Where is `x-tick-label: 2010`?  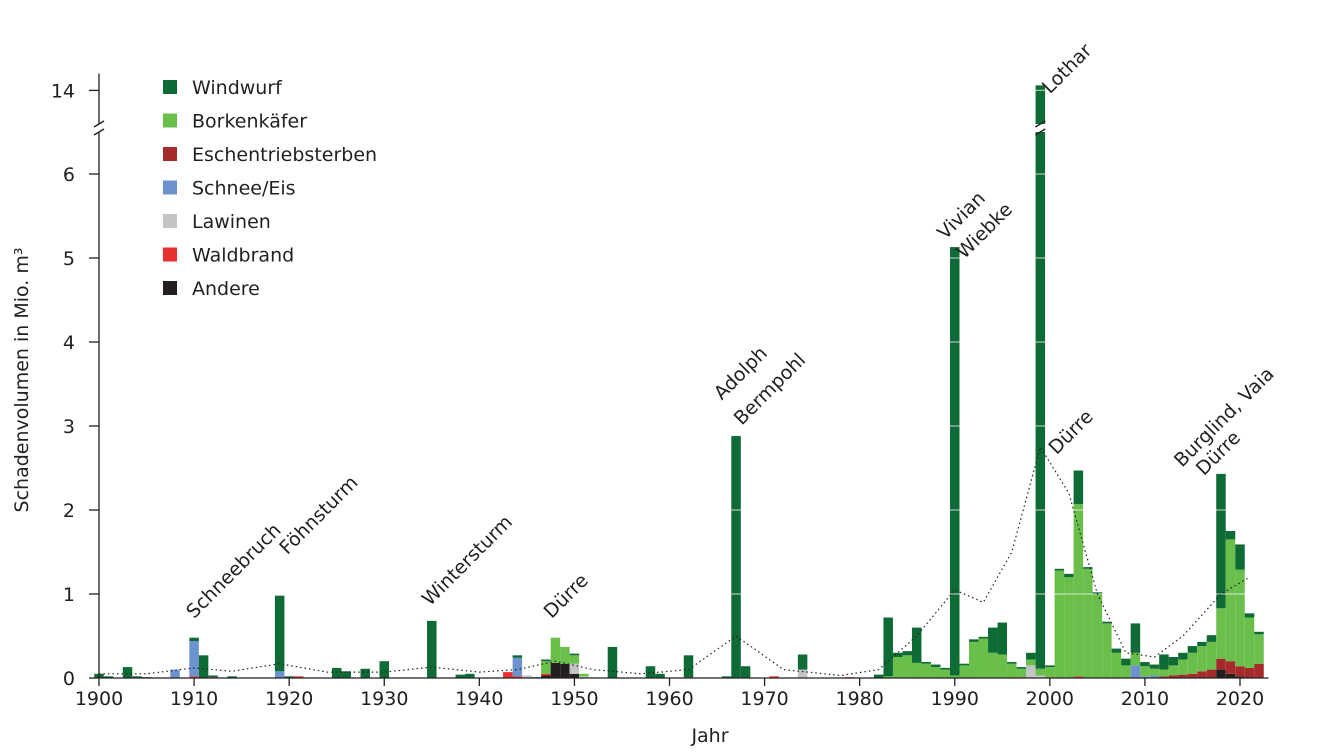 x-tick-label: 2010 is located at coordinates (1145, 699).